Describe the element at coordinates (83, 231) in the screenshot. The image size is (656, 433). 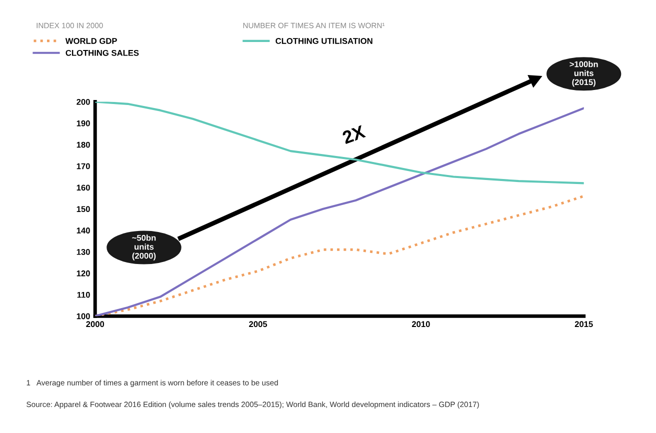
I see `y-tick-label: 140` at that location.